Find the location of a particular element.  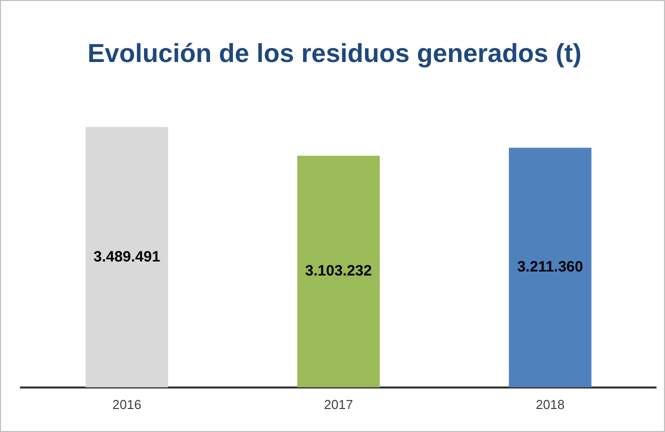

data-label: 3.211.360 is located at coordinates (550, 267).